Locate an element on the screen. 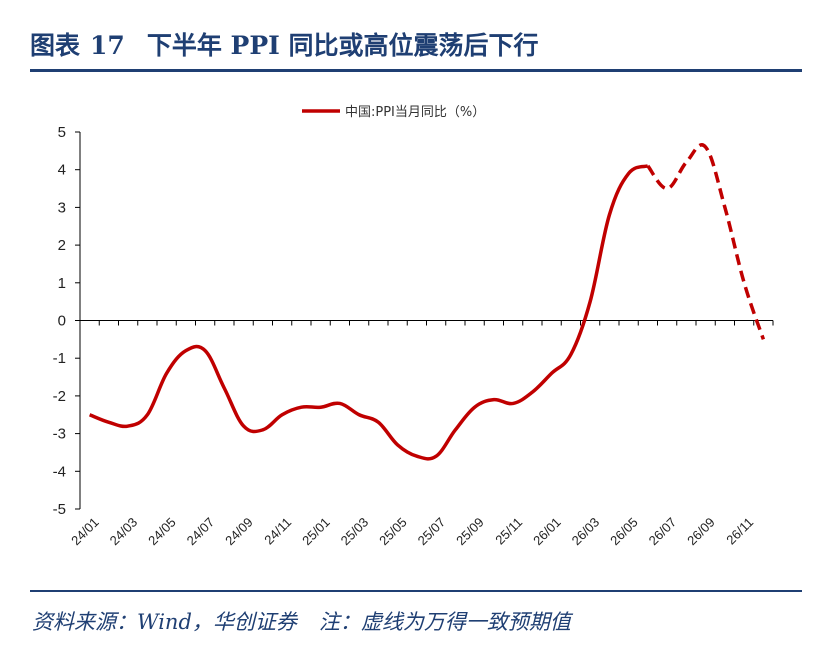 This screenshot has height=664, width=817. footer-rule is located at coordinates (416, 591).